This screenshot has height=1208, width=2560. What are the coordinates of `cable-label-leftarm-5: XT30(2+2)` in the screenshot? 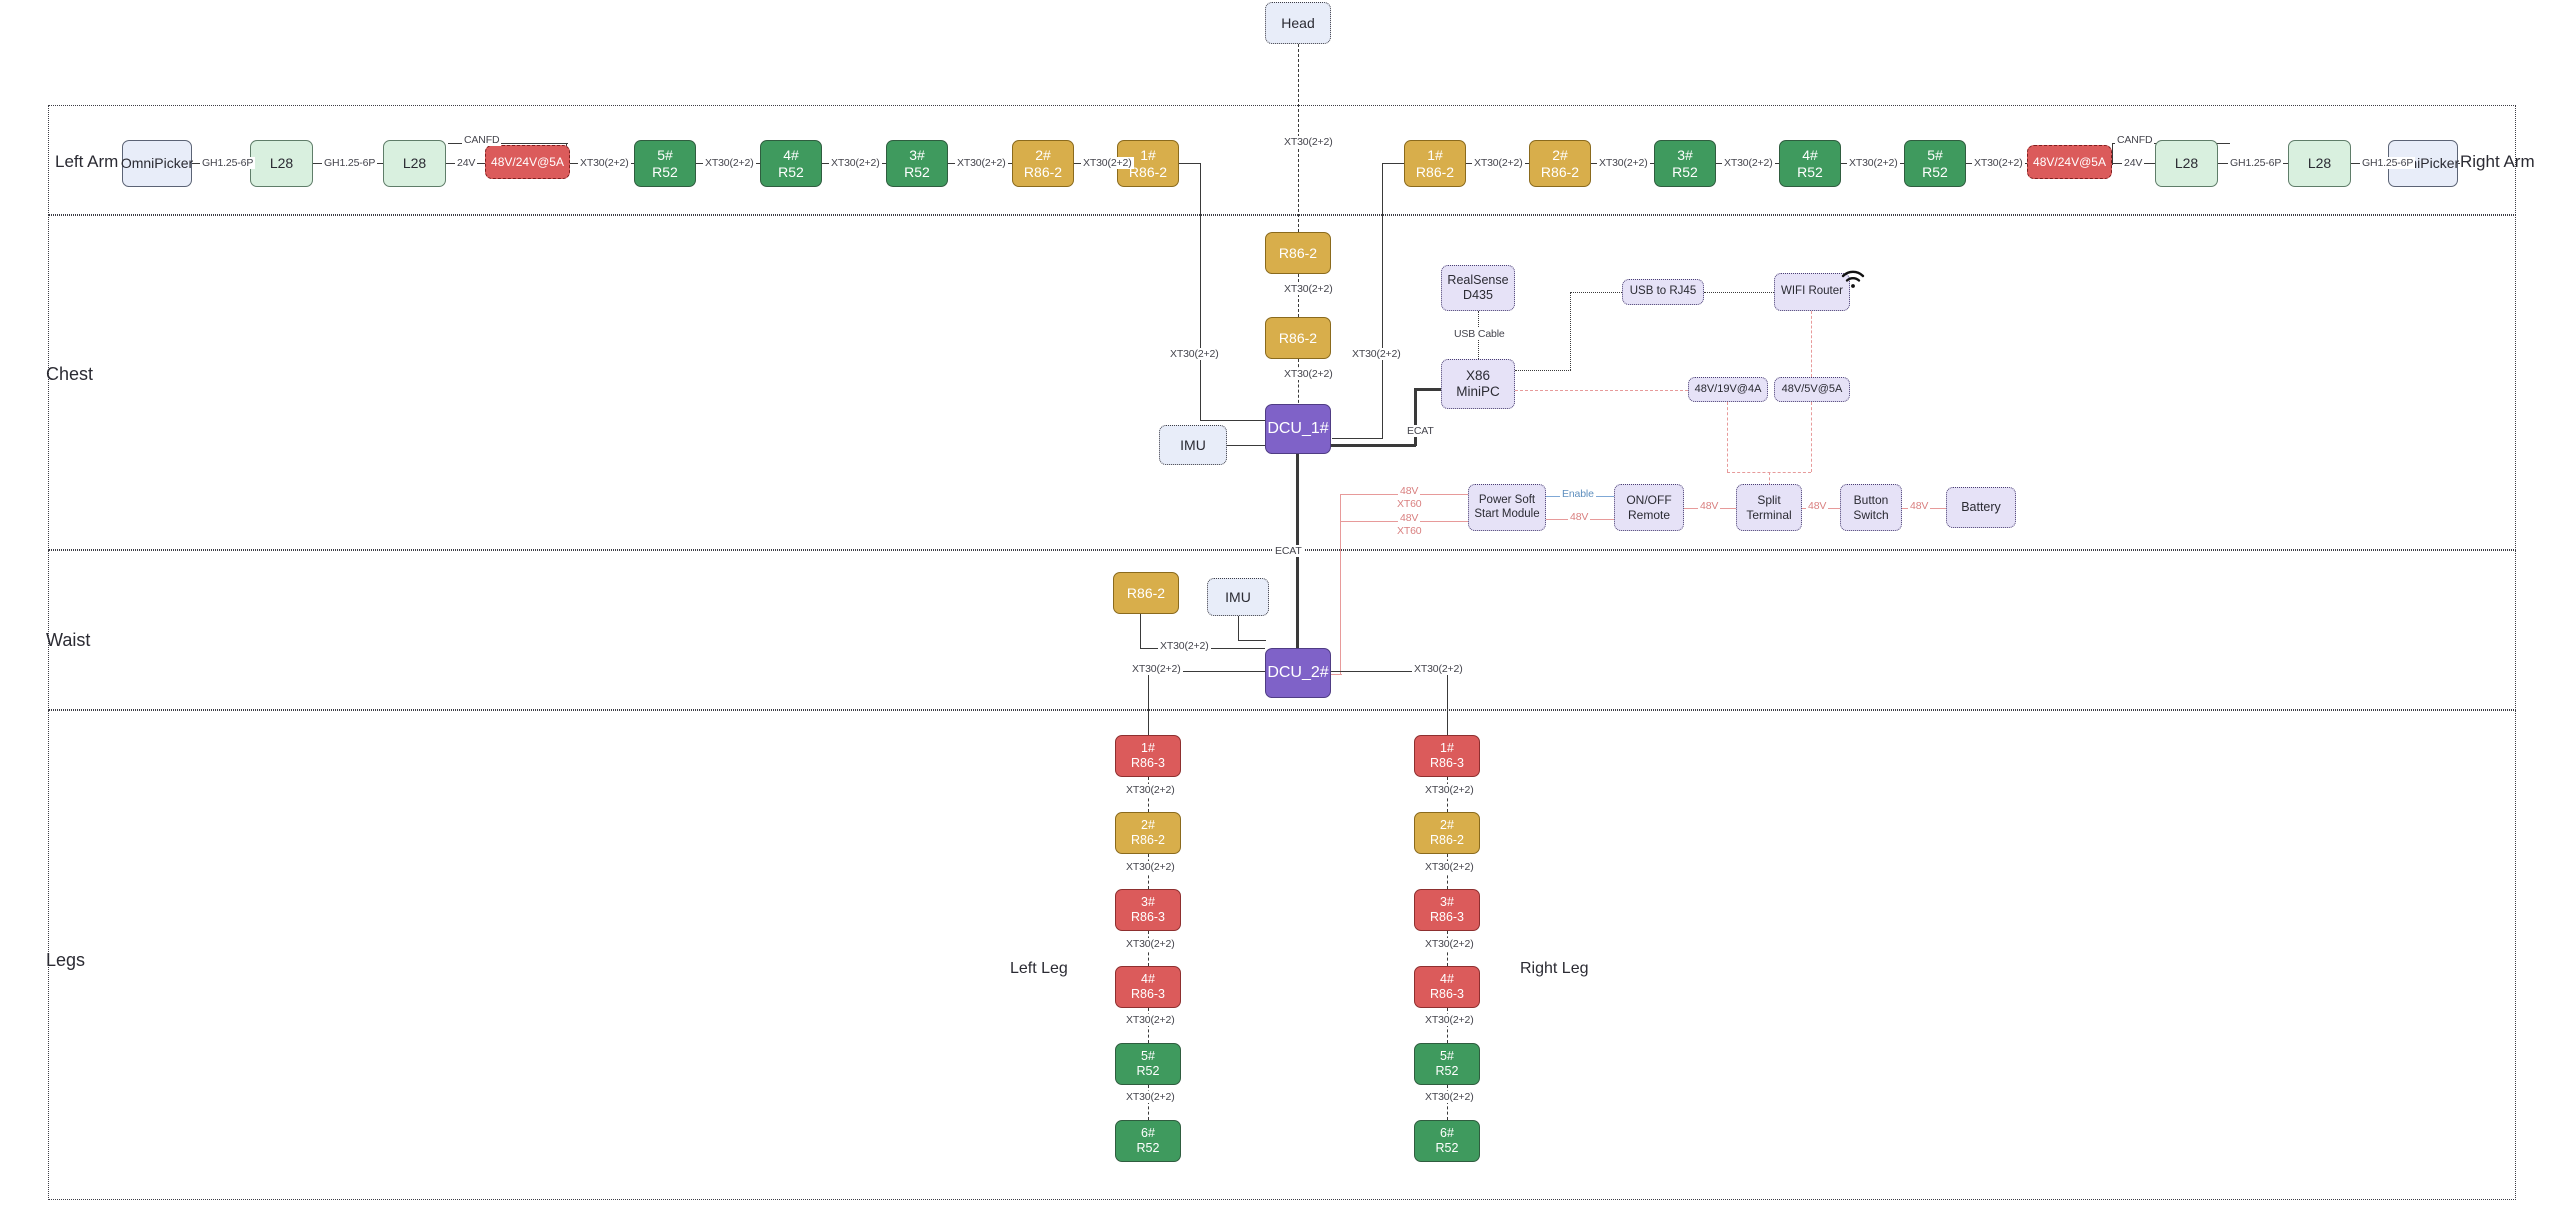 It's located at (855, 163).